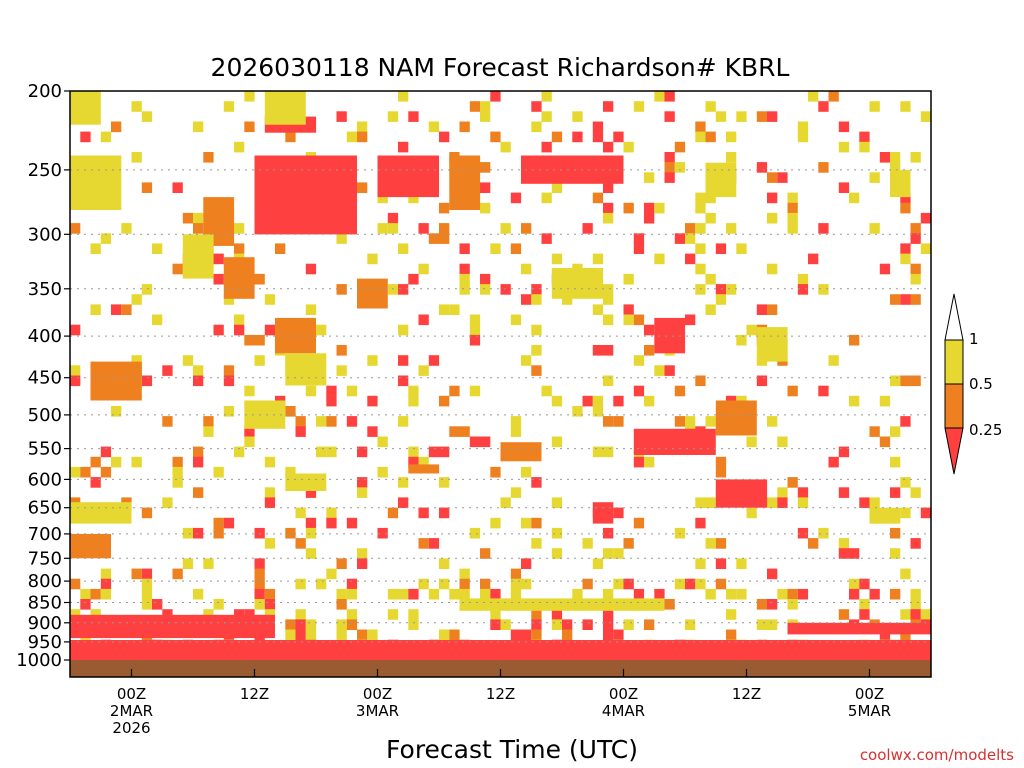  I want to click on colorbar-label: 0.5, so click(981, 384).